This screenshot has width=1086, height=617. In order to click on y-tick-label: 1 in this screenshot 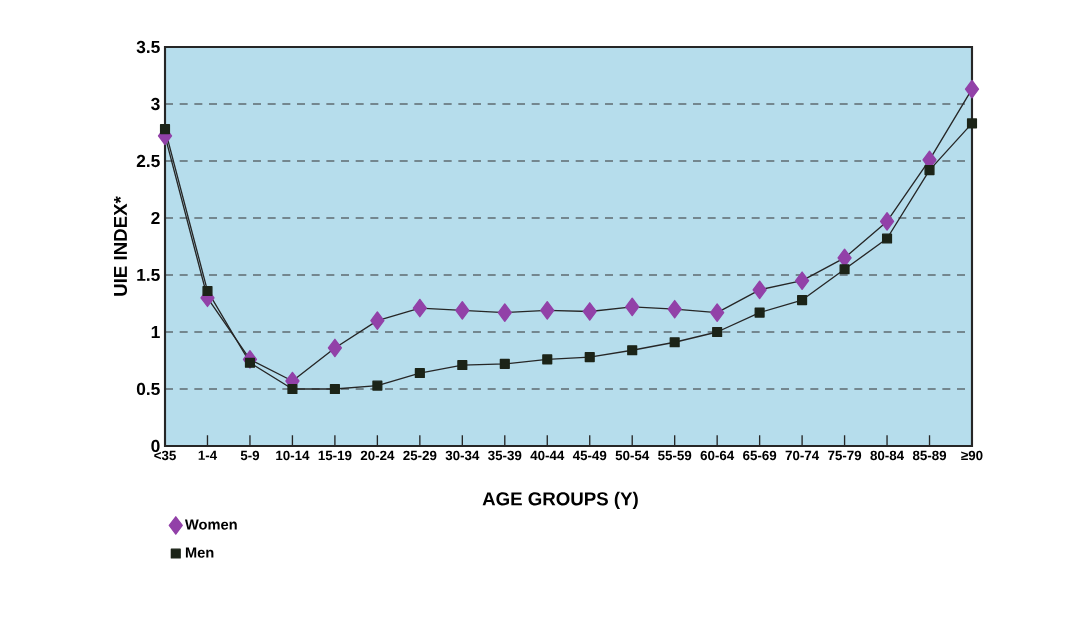, I will do `click(155, 332)`.